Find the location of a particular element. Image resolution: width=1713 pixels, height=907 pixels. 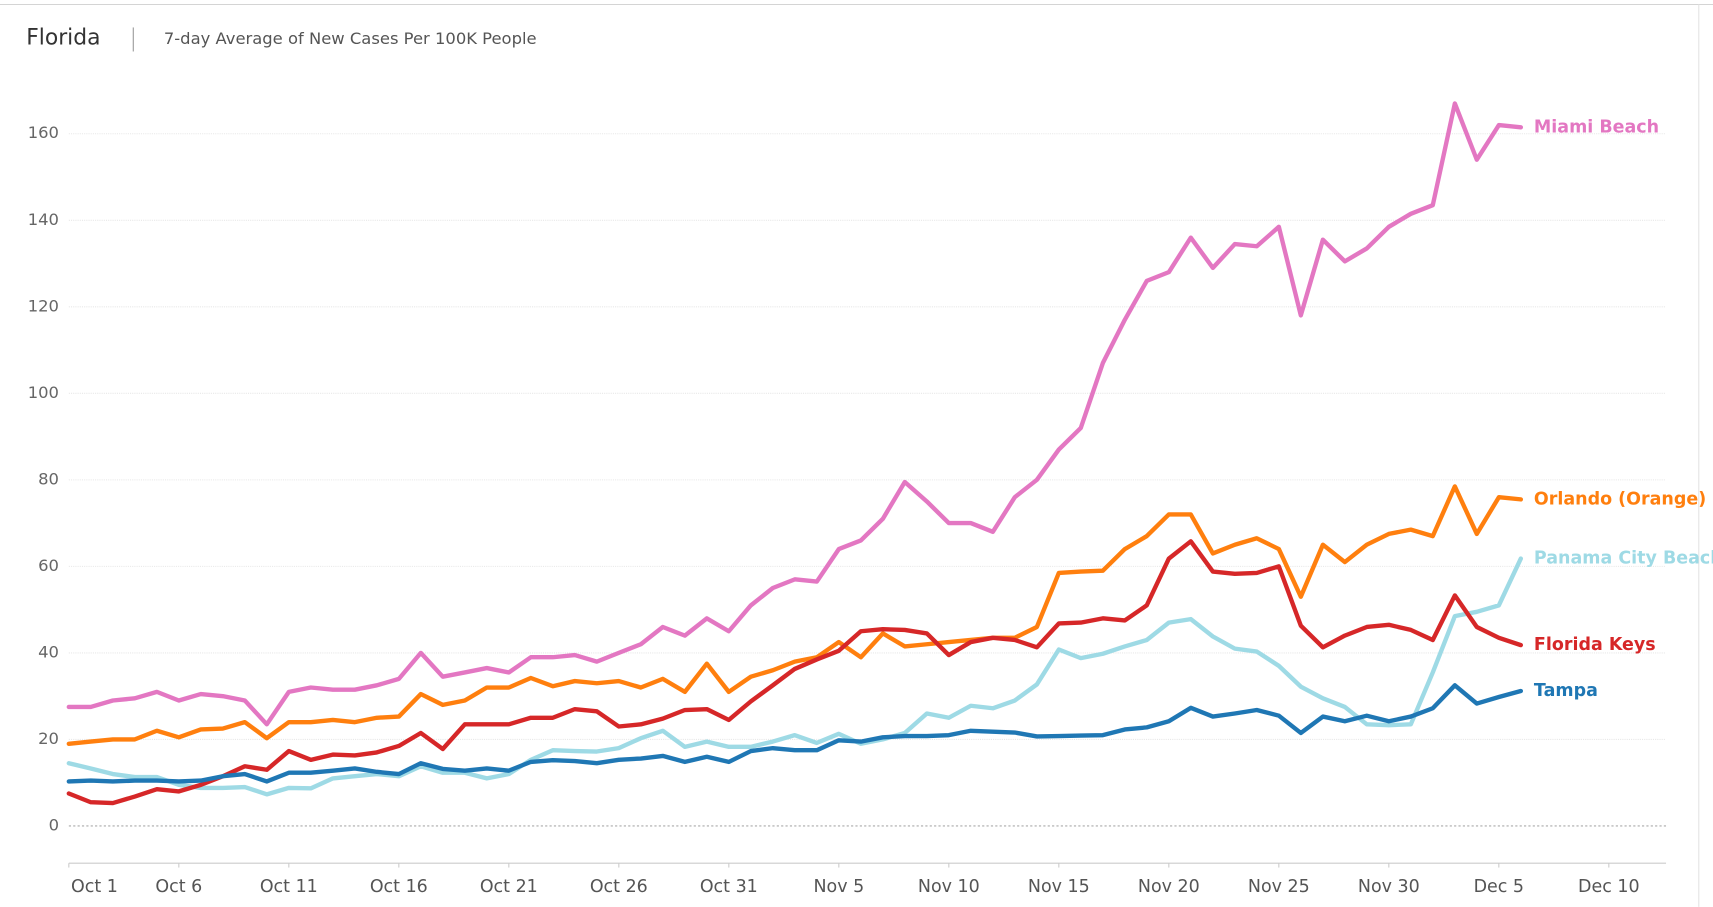

x-tick-label: Nov 30 is located at coordinates (1389, 887).